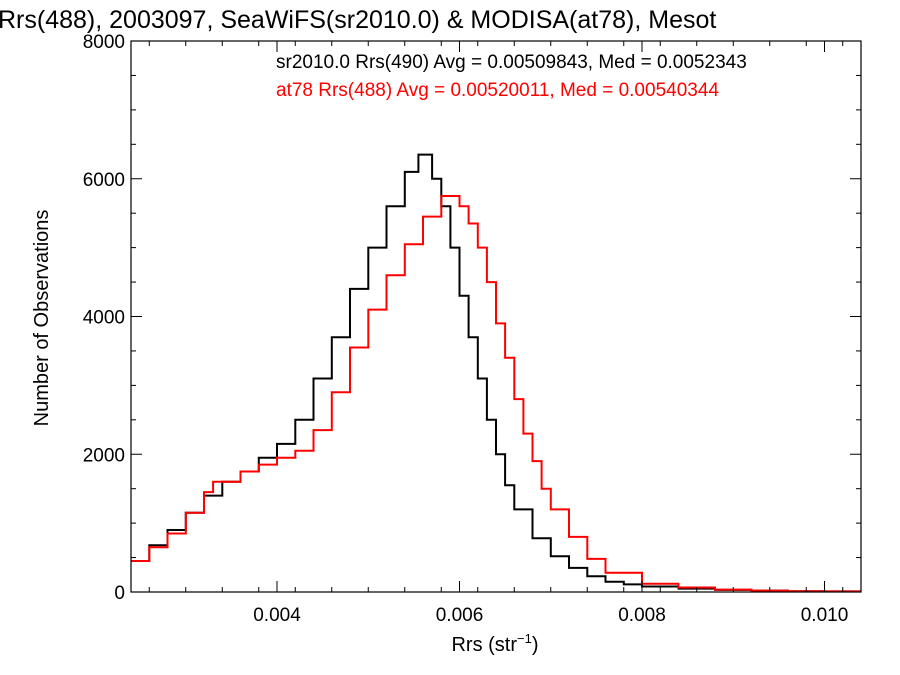 The height and width of the screenshot is (675, 900). I want to click on y-axis-label: Number of Observations, so click(42, 318).